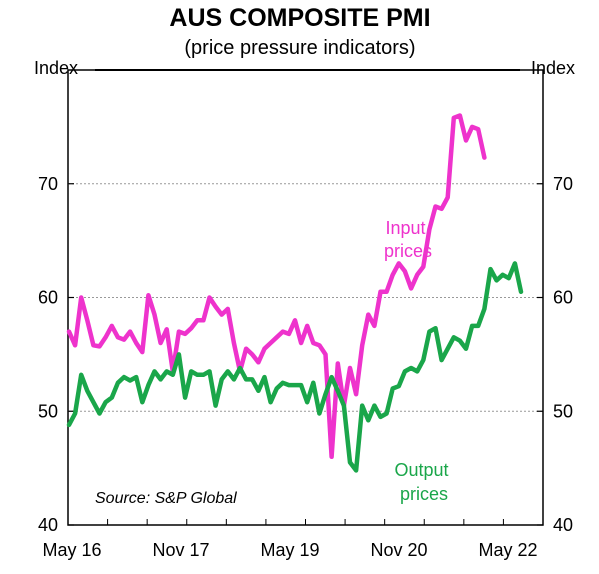 The height and width of the screenshot is (574, 599). What do you see at coordinates (56, 68) in the screenshot?
I see `y-axis-label-left: Index` at bounding box center [56, 68].